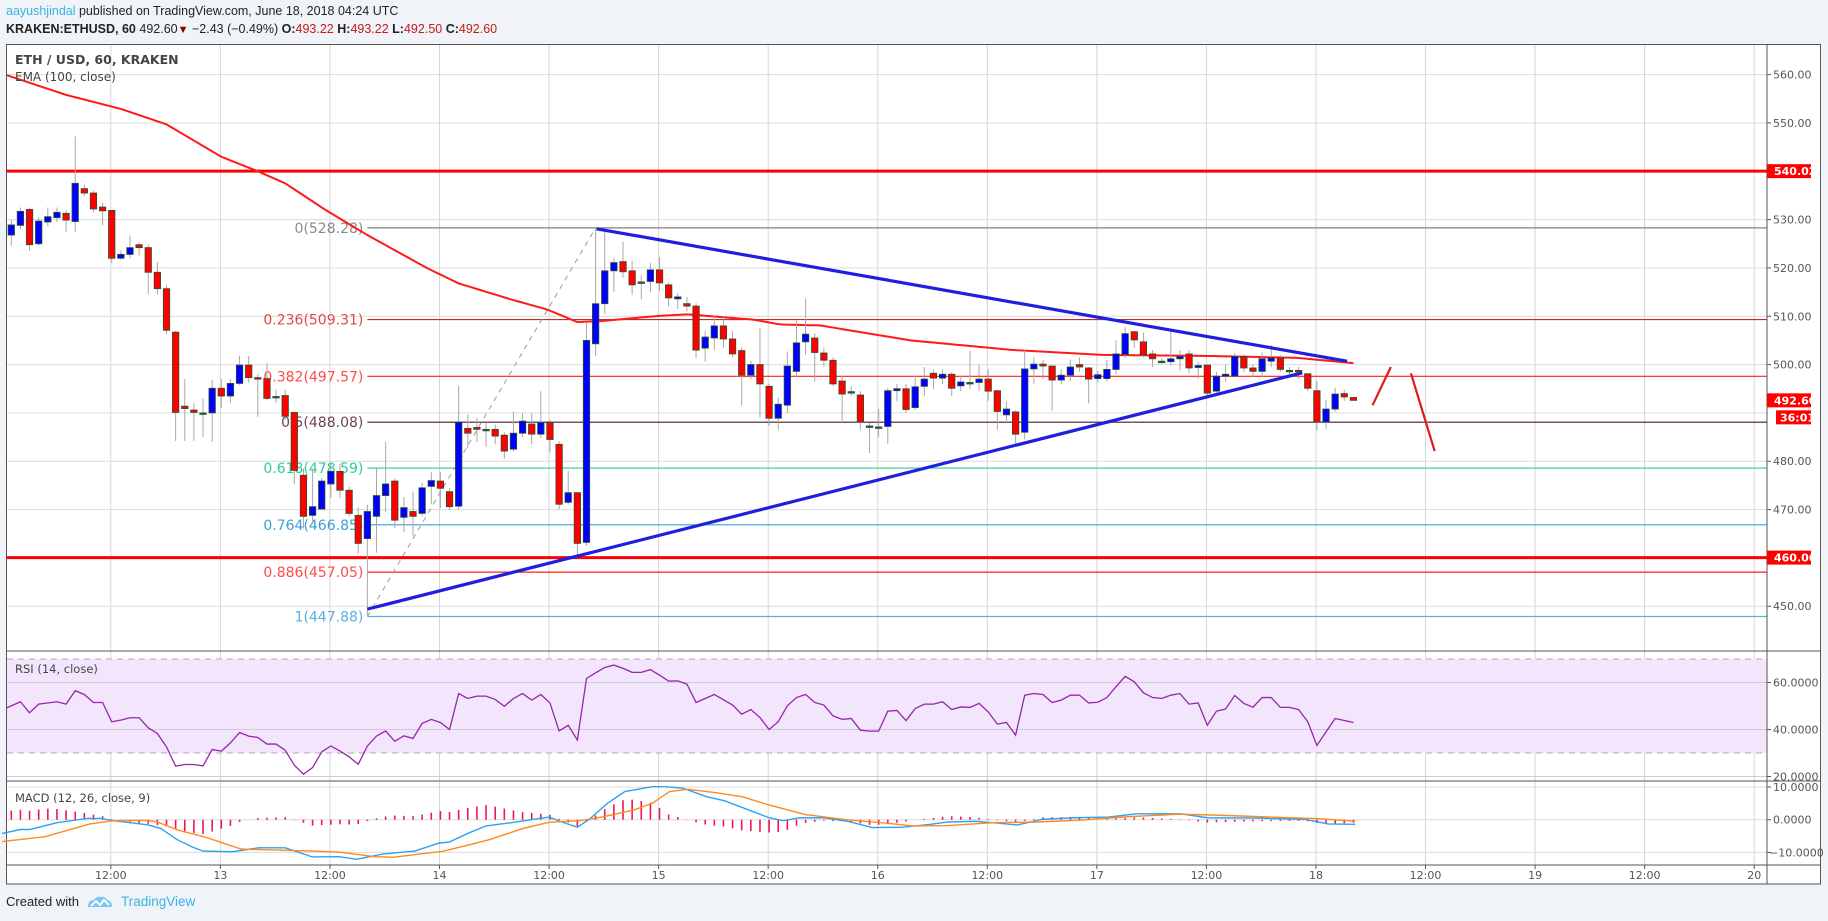 The height and width of the screenshot is (921, 1828). What do you see at coordinates (679, 822) in the screenshot?
I see `macd-pane` at bounding box center [679, 822].